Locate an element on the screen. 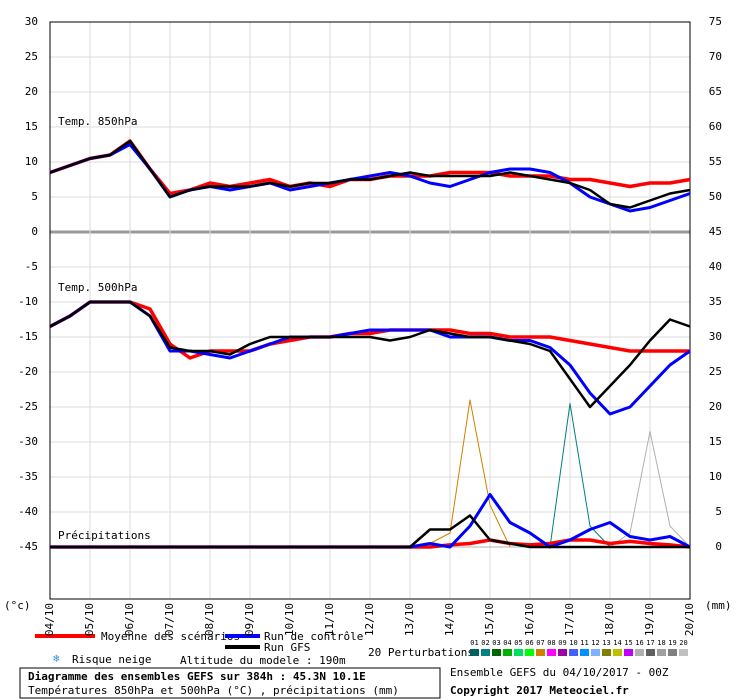  perturbations-label: 20 Perturbations is located at coordinates (421, 652).